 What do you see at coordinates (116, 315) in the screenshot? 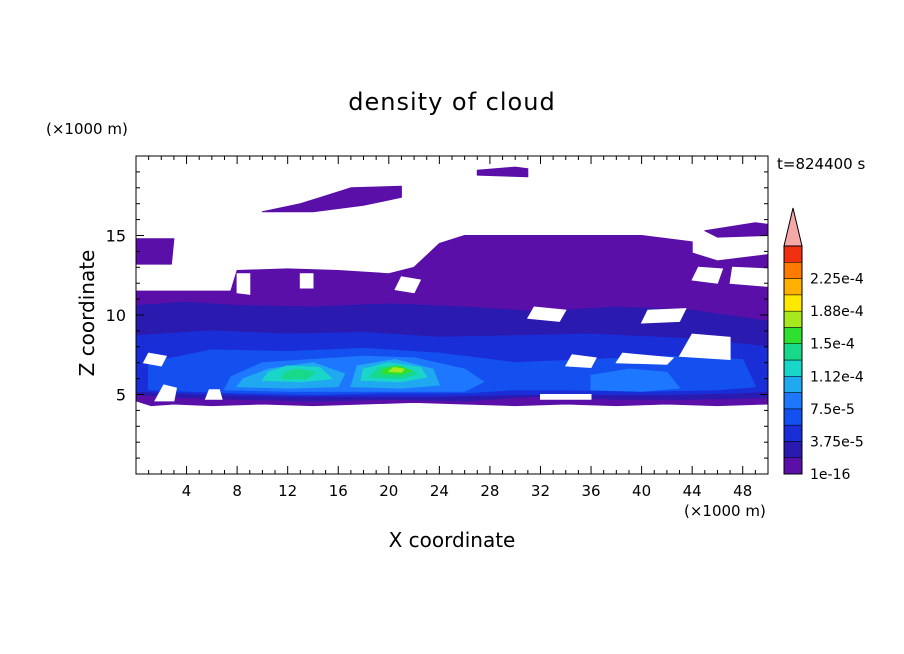
I see `y-tick-label: 10` at bounding box center [116, 315].